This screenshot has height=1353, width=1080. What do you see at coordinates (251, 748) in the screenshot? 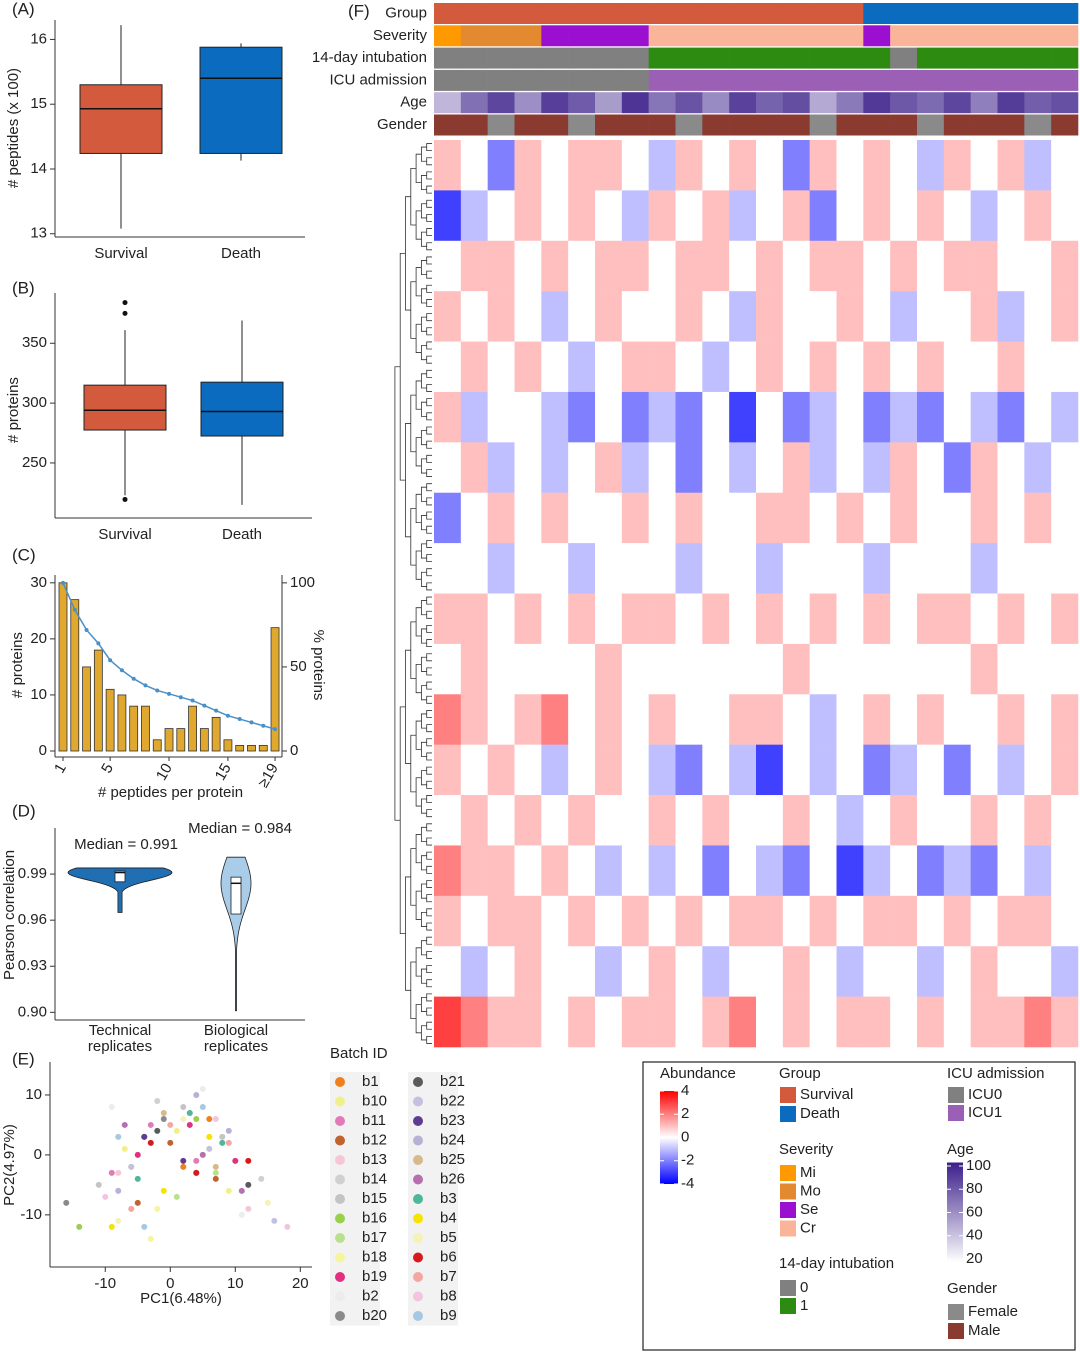
I see `bar` at bounding box center [251, 748].